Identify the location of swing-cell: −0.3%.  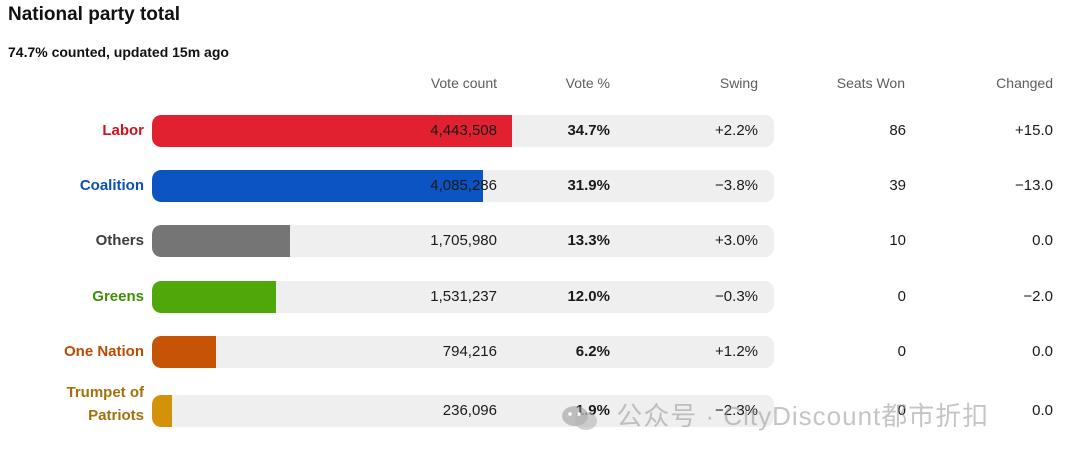
(736, 296).